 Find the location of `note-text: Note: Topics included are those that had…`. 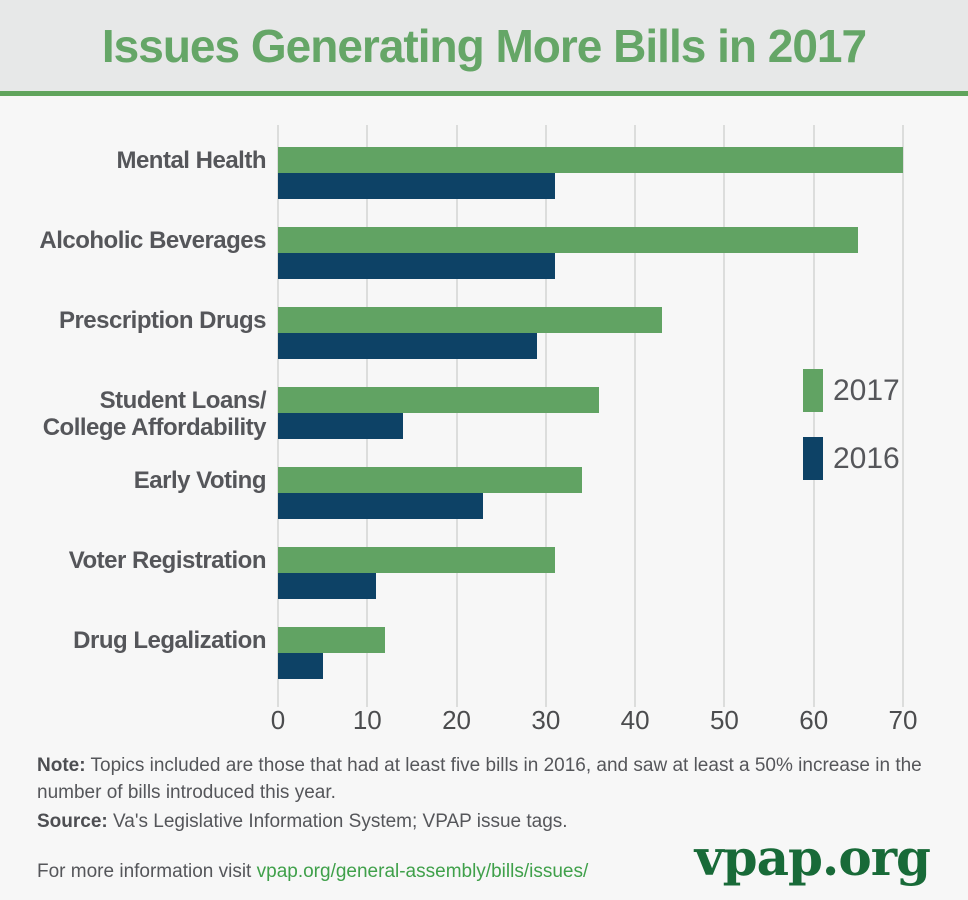

note-text: Note: Topics included are those that had… is located at coordinates (493, 779).